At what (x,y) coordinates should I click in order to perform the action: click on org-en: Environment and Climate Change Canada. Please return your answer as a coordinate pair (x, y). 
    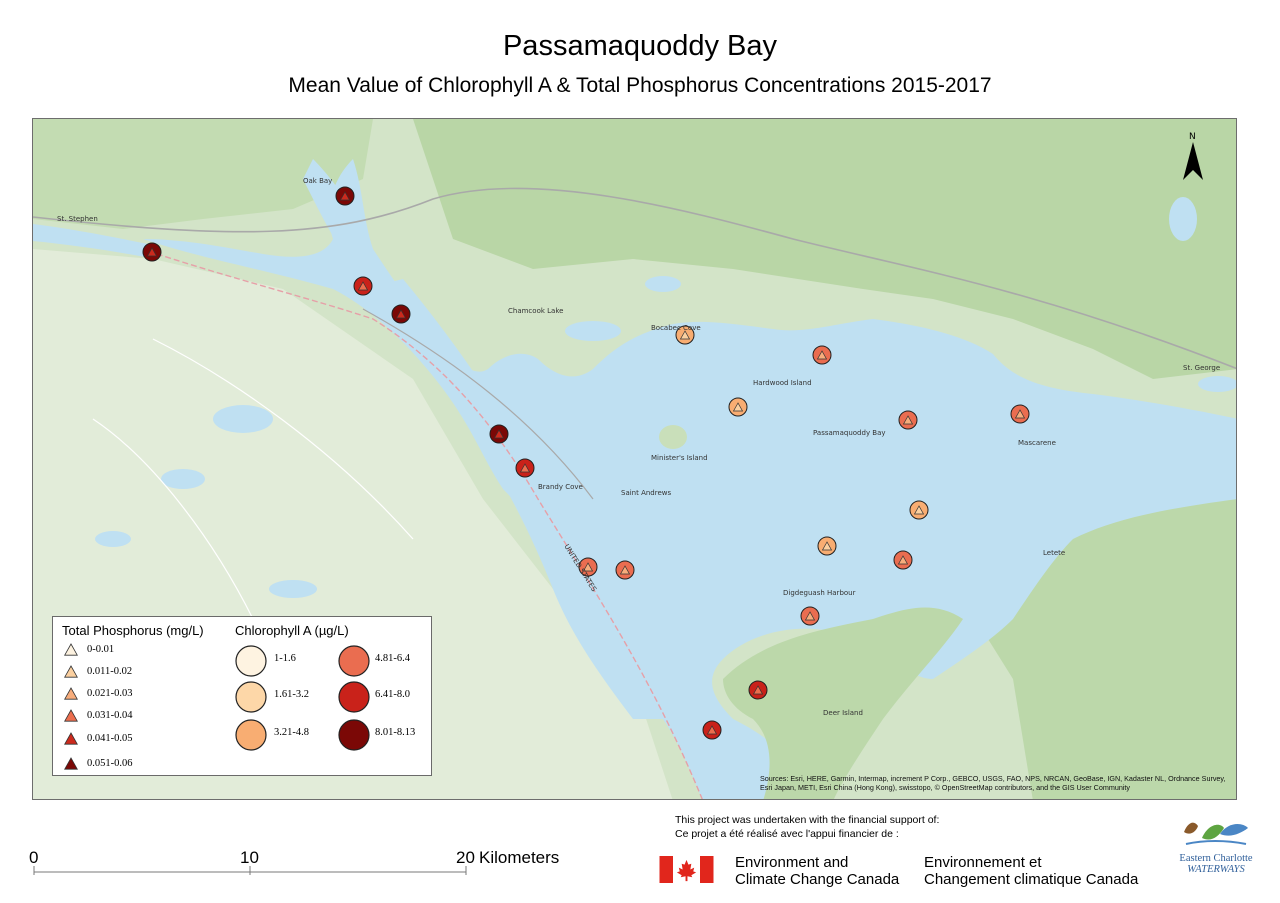
    Looking at the image, I should click on (817, 871).